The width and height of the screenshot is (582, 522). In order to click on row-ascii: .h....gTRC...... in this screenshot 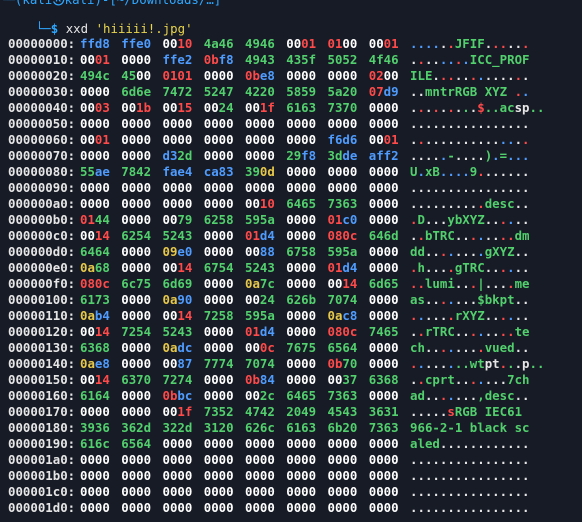, I will do `click(470, 267)`.